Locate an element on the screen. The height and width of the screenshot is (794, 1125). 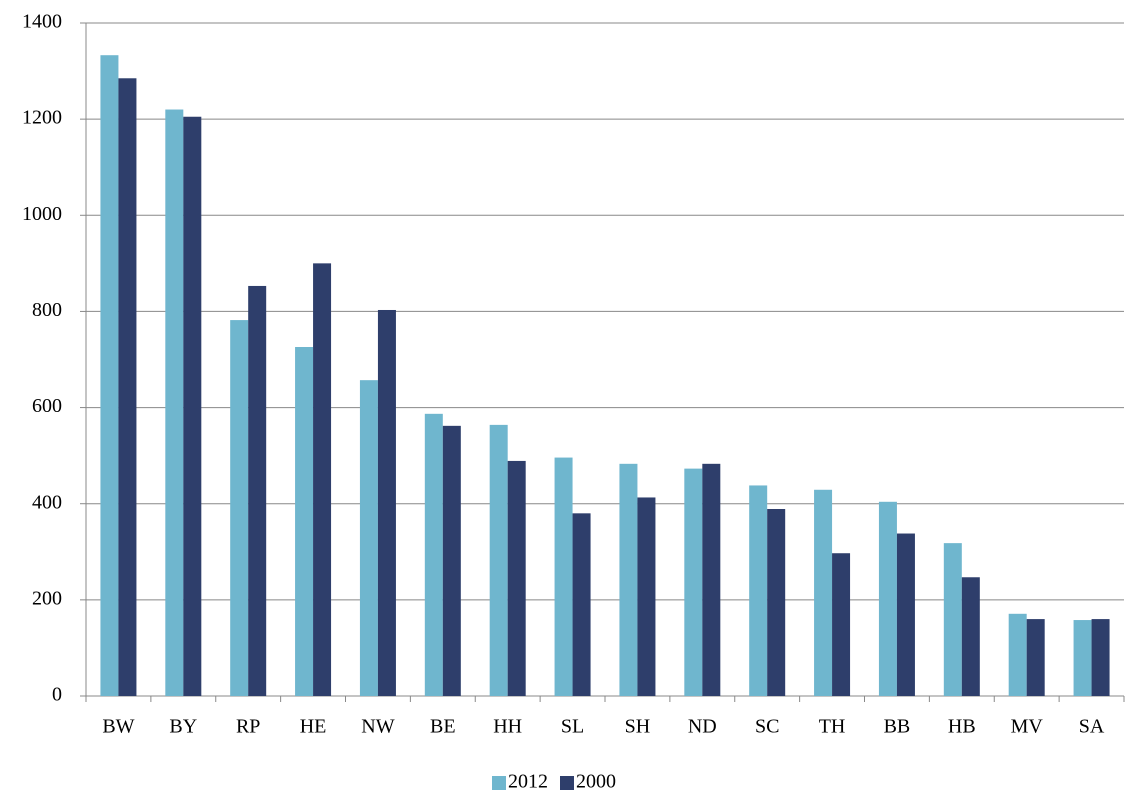
x-tick-label: BW is located at coordinates (118, 727).